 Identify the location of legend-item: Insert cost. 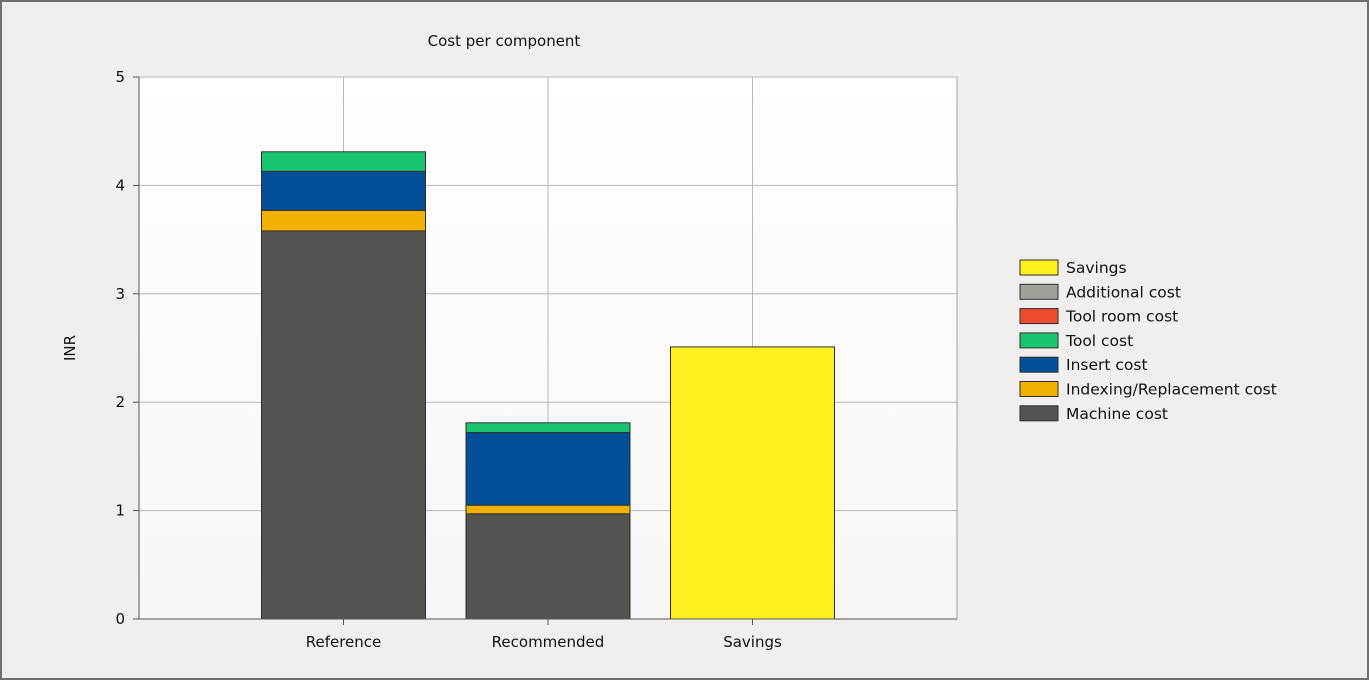
(1083, 365).